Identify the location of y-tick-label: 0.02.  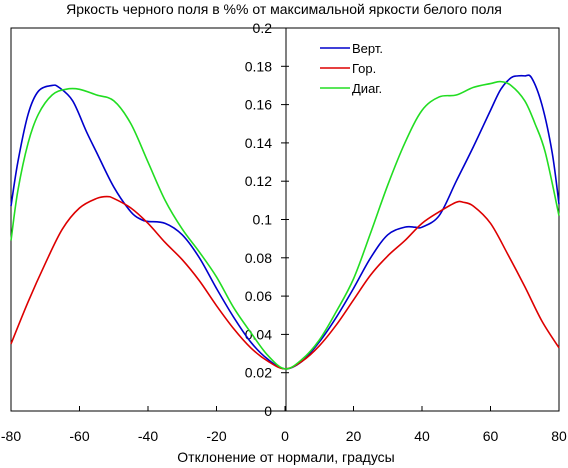
(258, 373).